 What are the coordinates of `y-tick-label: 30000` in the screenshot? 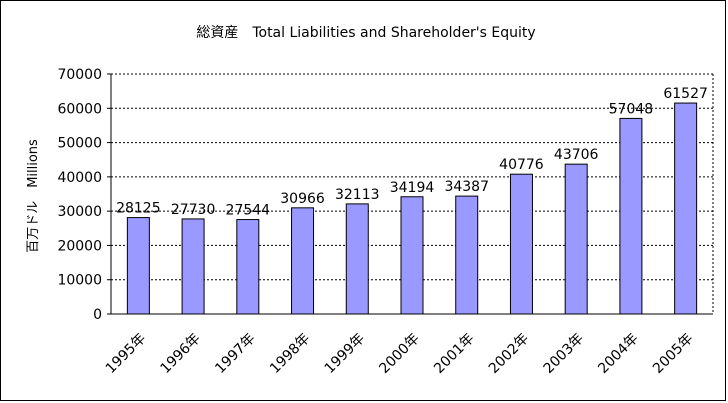 It's located at (79, 212).